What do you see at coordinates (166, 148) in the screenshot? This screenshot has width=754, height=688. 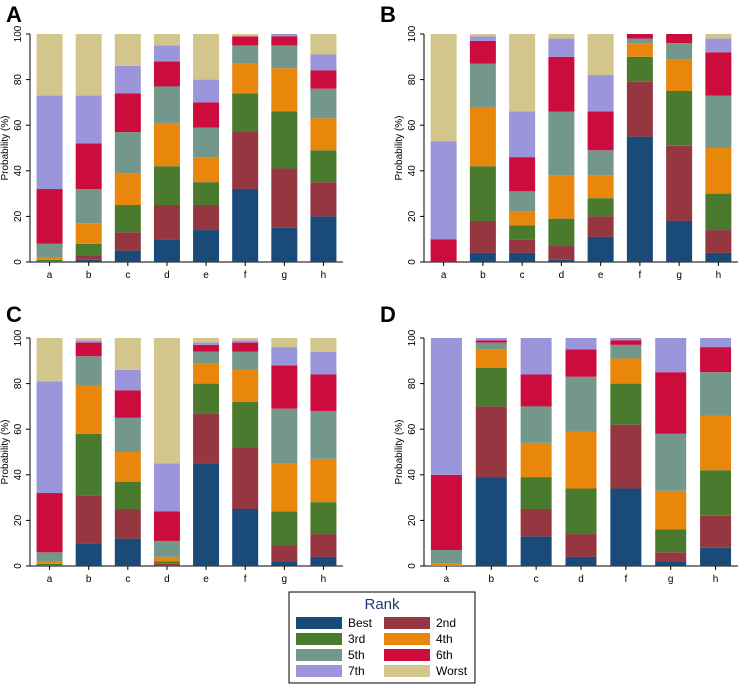 I see `bar-stack-d` at bounding box center [166, 148].